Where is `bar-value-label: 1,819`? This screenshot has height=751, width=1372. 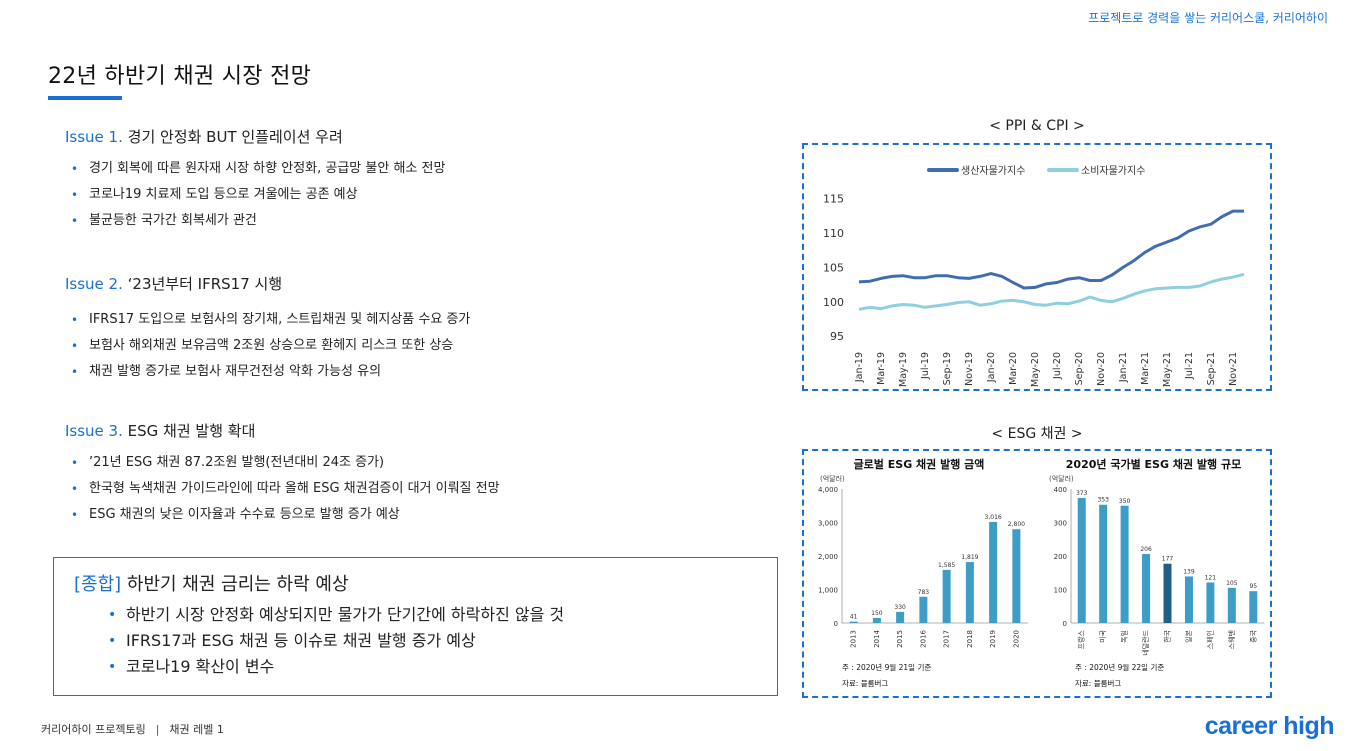 bar-value-label: 1,819 is located at coordinates (969, 557).